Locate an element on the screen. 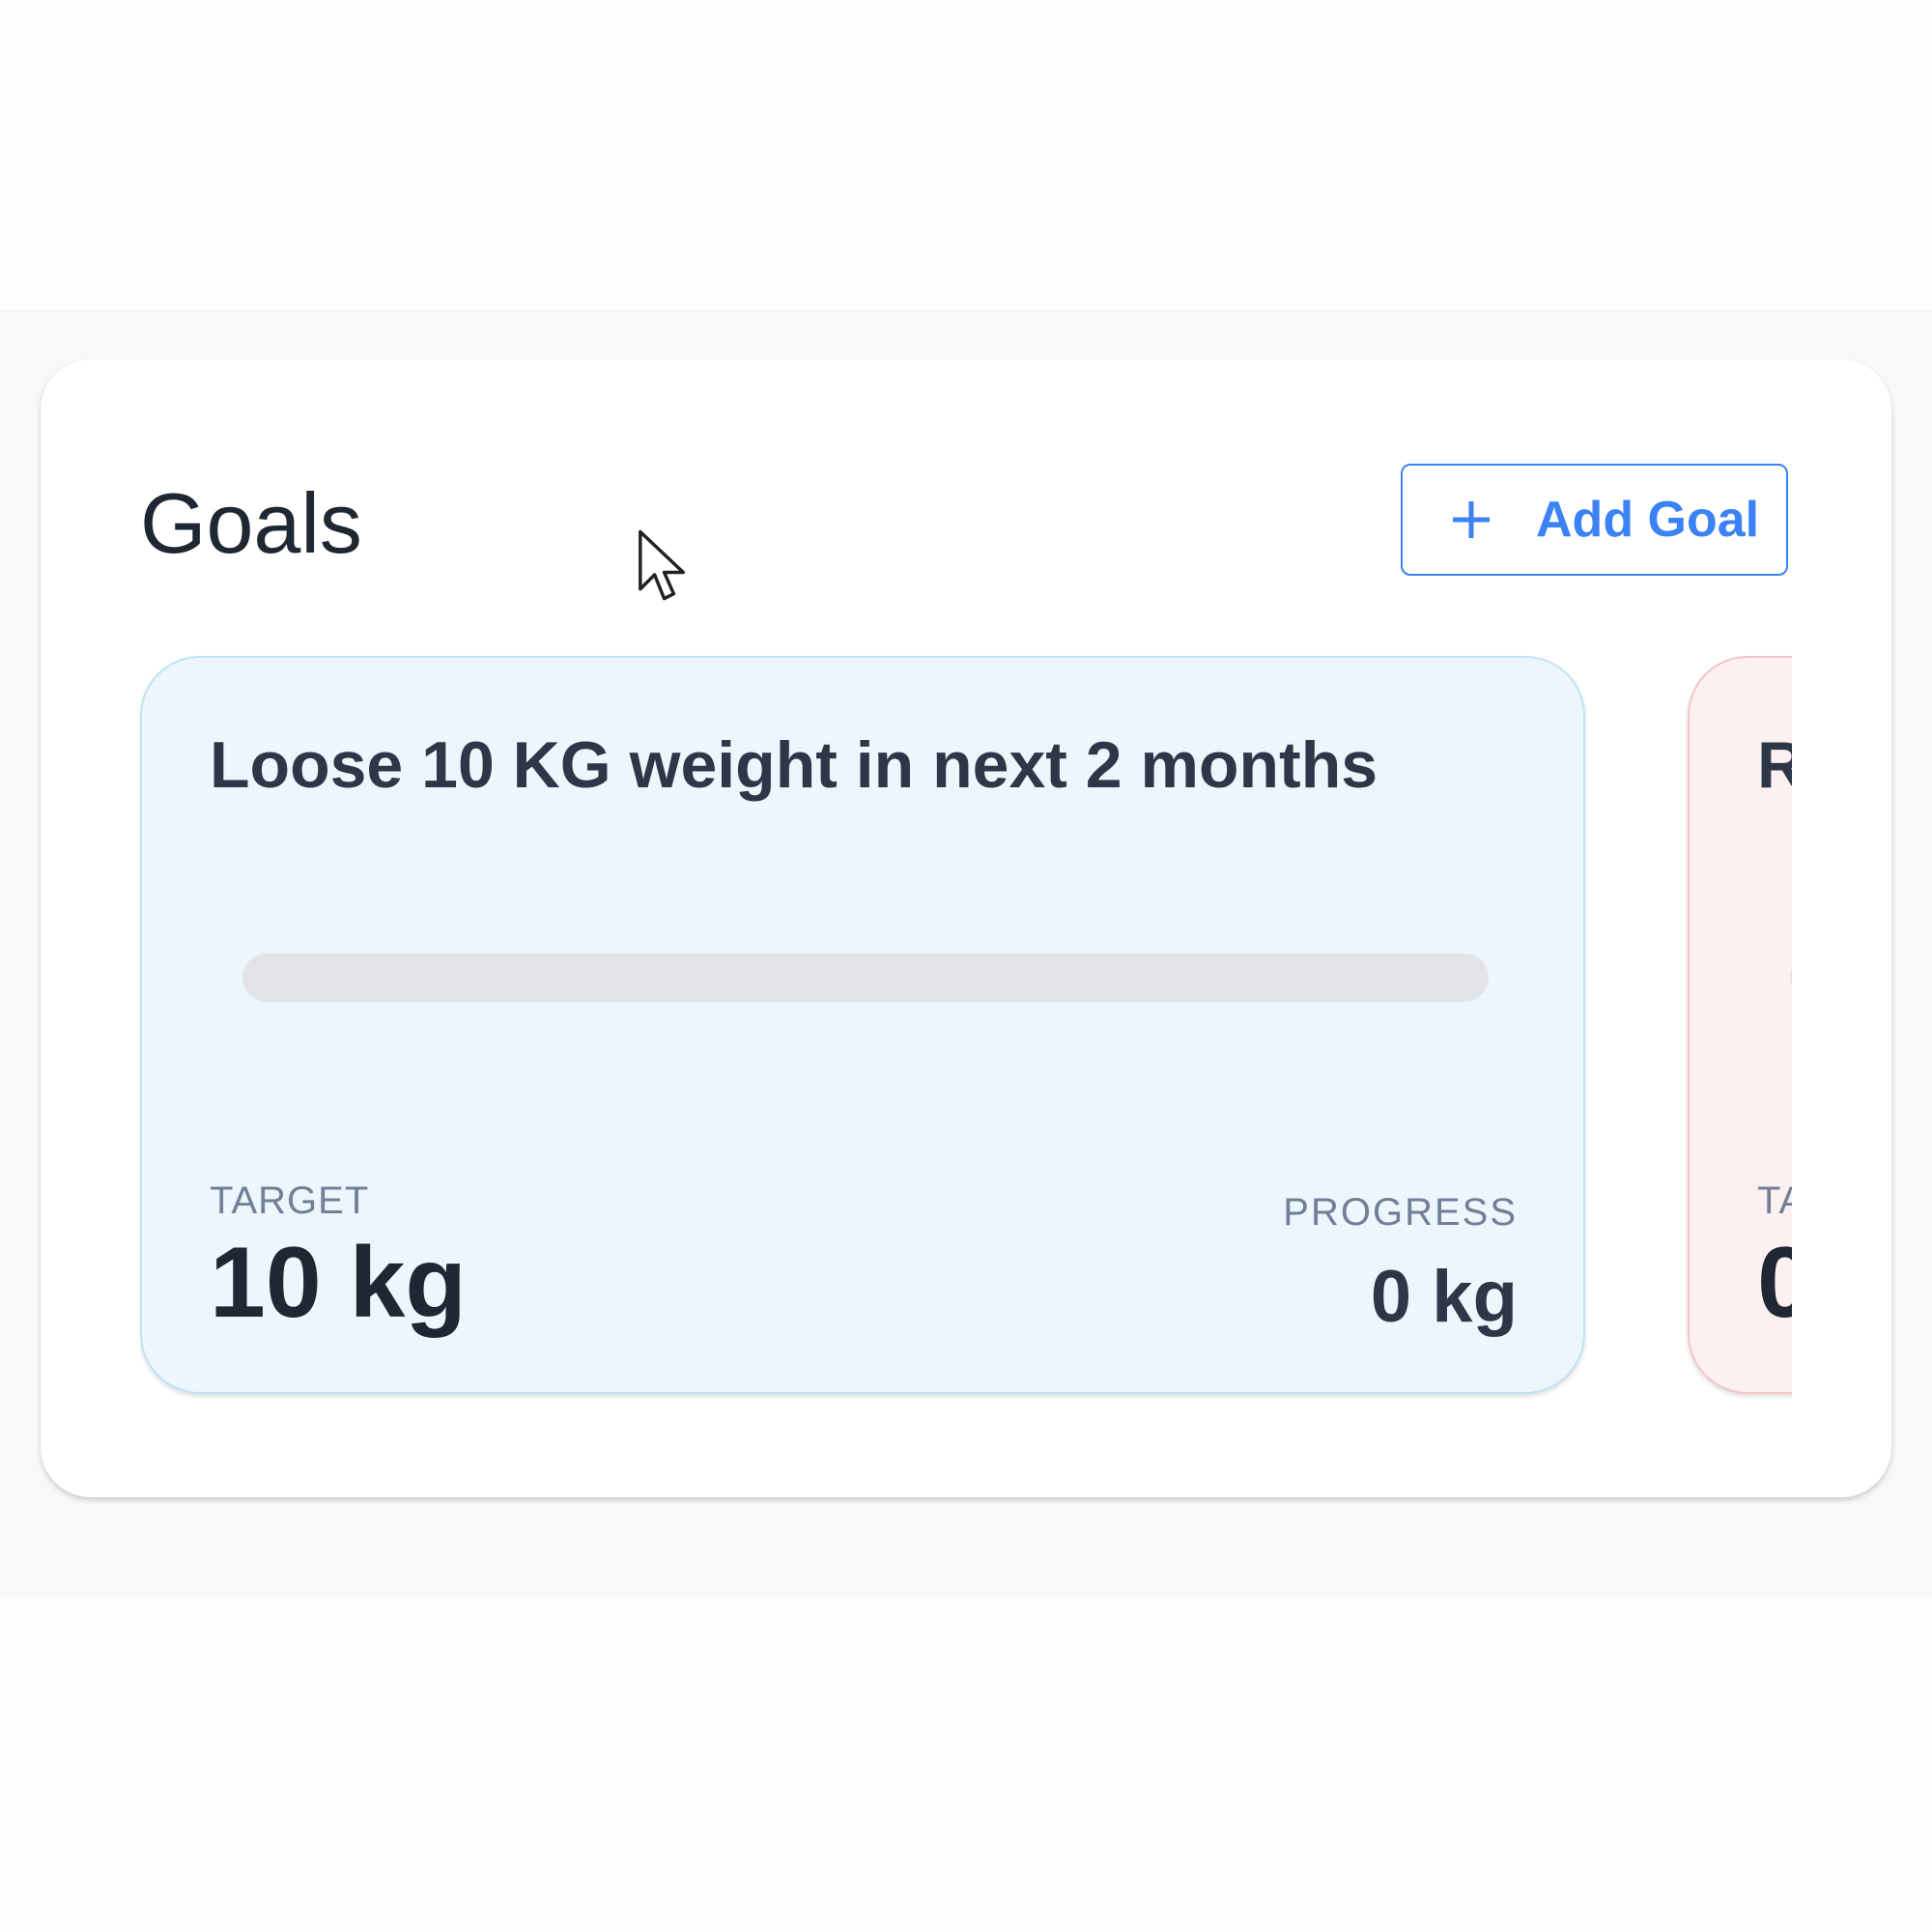 The height and width of the screenshot is (1932, 1932). mouse-cursor is located at coordinates (662, 565).